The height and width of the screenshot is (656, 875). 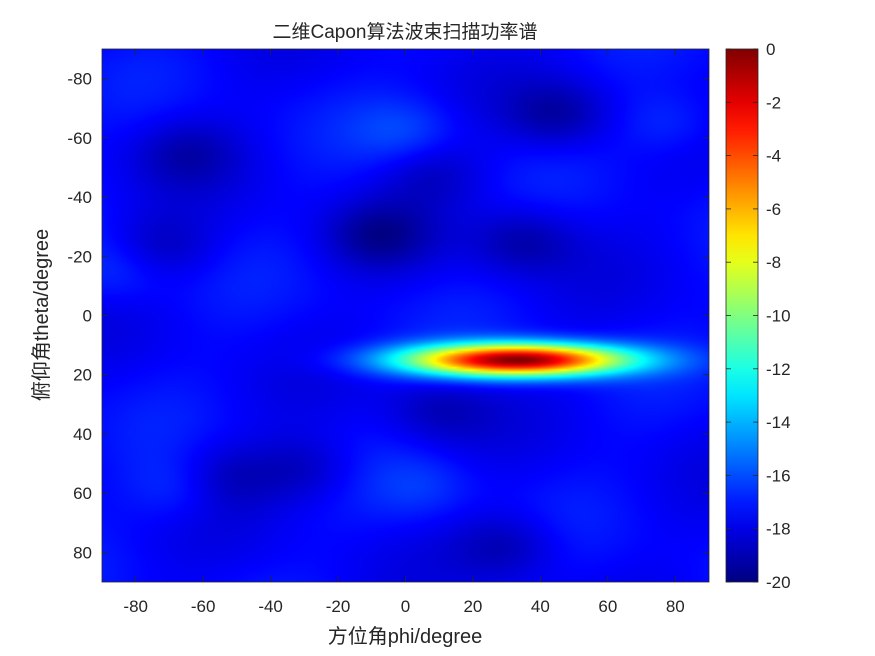 I want to click on colorbar-tick-label: -14, so click(x=778, y=422).